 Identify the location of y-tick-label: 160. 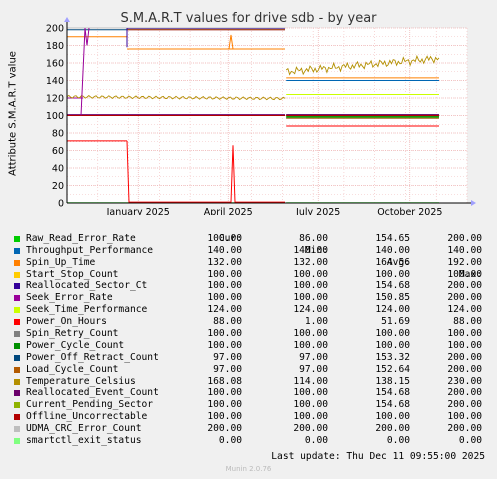
(55, 64).